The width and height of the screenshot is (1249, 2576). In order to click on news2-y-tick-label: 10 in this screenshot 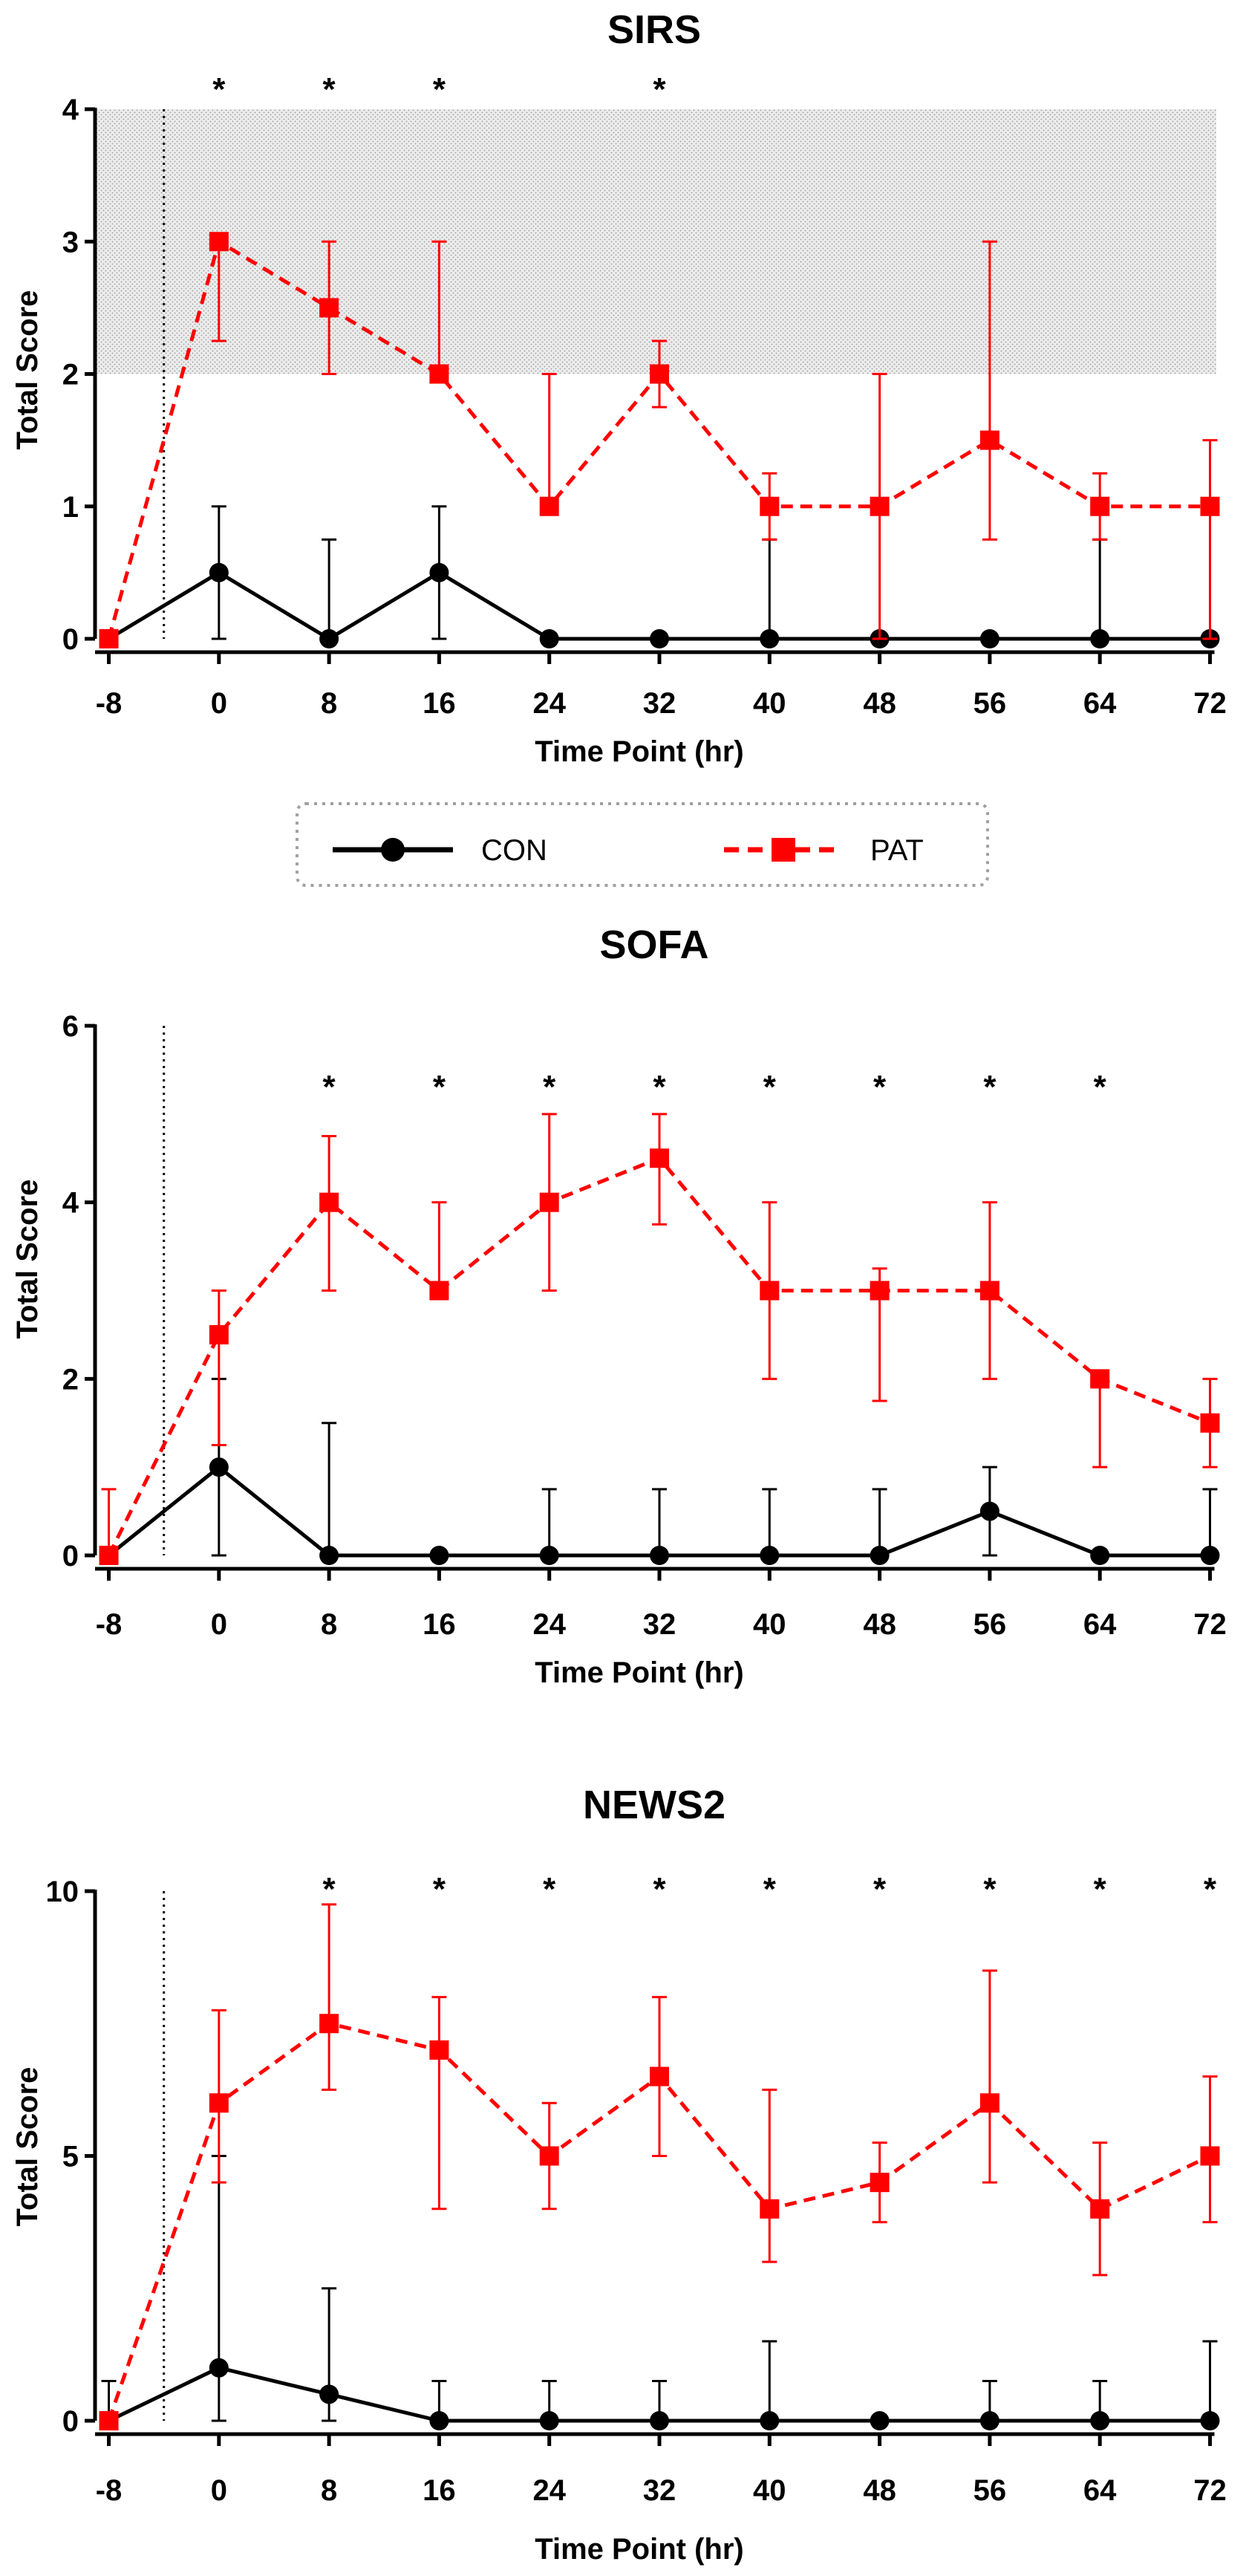, I will do `click(62, 1892)`.